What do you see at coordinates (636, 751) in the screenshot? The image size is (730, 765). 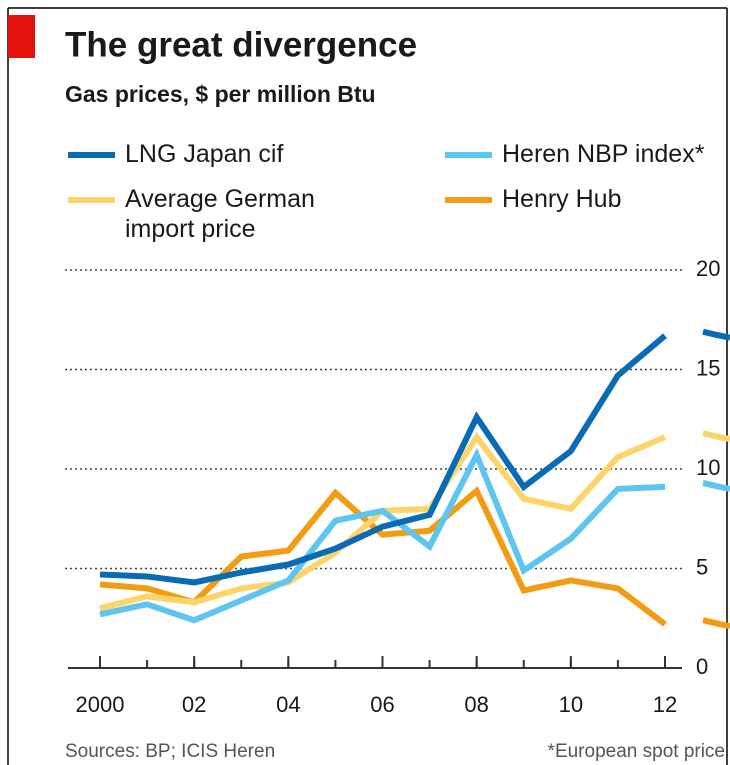 I see `footnote: *European spot price` at bounding box center [636, 751].